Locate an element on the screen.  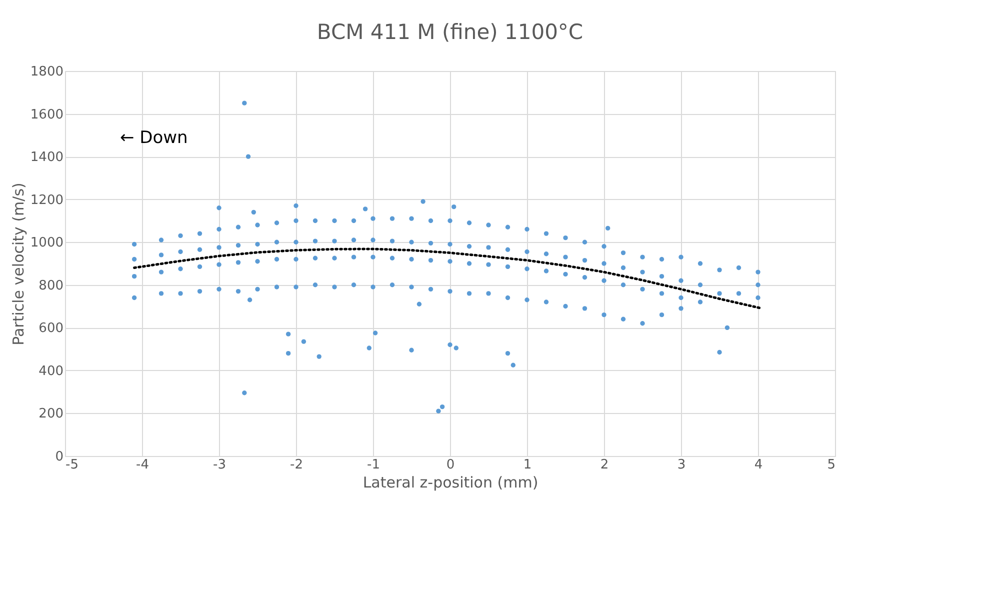
chart-title: BCM 411 M (fine) 1100°C is located at coordinates (450, 32).